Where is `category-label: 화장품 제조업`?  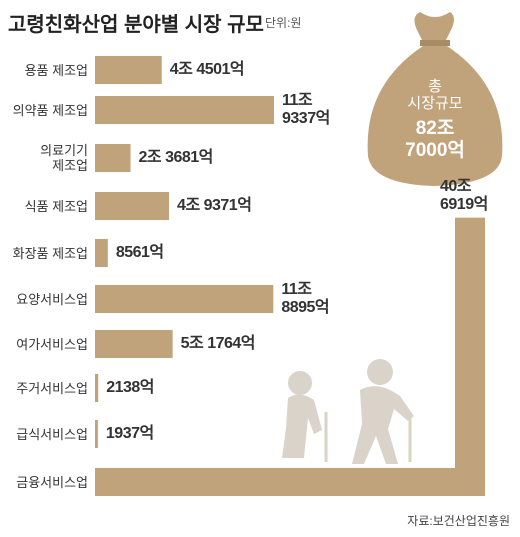
category-label: 화장품 제조업 is located at coordinates (50, 253).